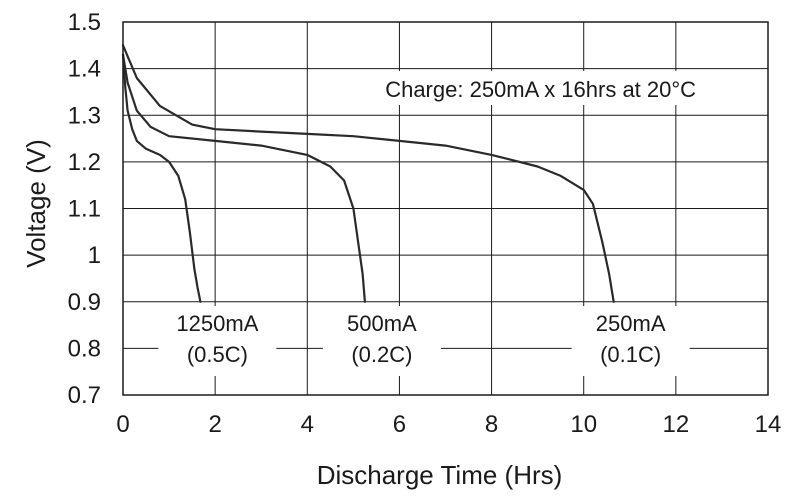 This screenshot has width=808, height=502. Describe the element at coordinates (448, 424) in the screenshot. I see `x-tick-labels: 0 2 4 6 8 10 12 14` at that location.